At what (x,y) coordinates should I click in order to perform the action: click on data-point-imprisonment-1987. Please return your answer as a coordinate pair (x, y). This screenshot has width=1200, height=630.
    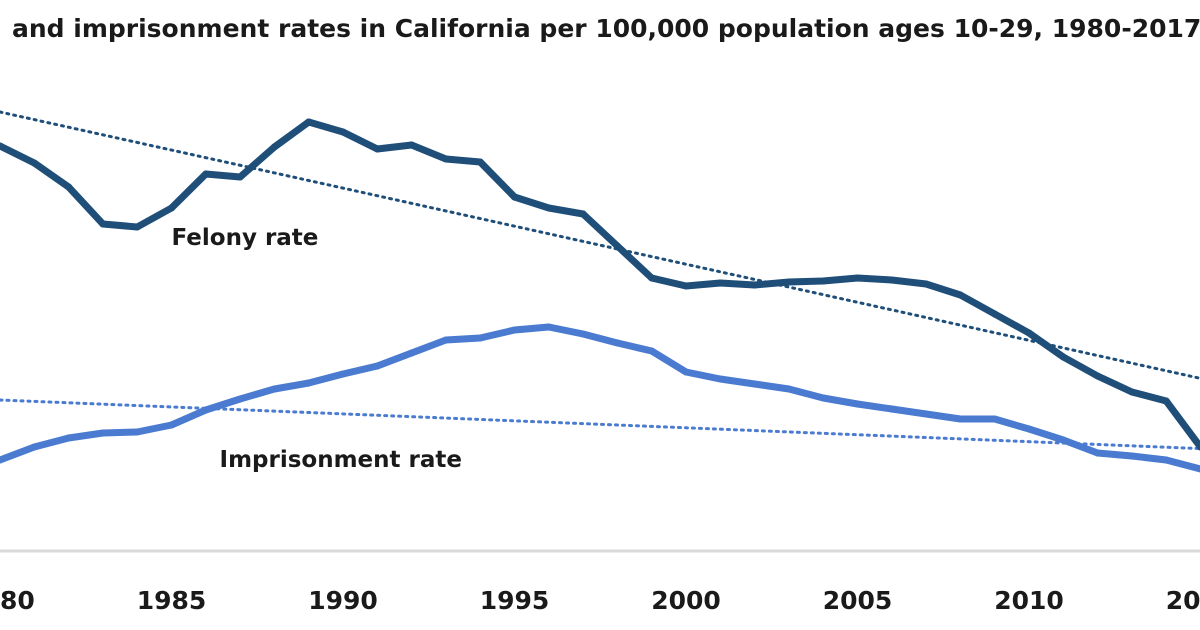
    Looking at the image, I should click on (240, 399).